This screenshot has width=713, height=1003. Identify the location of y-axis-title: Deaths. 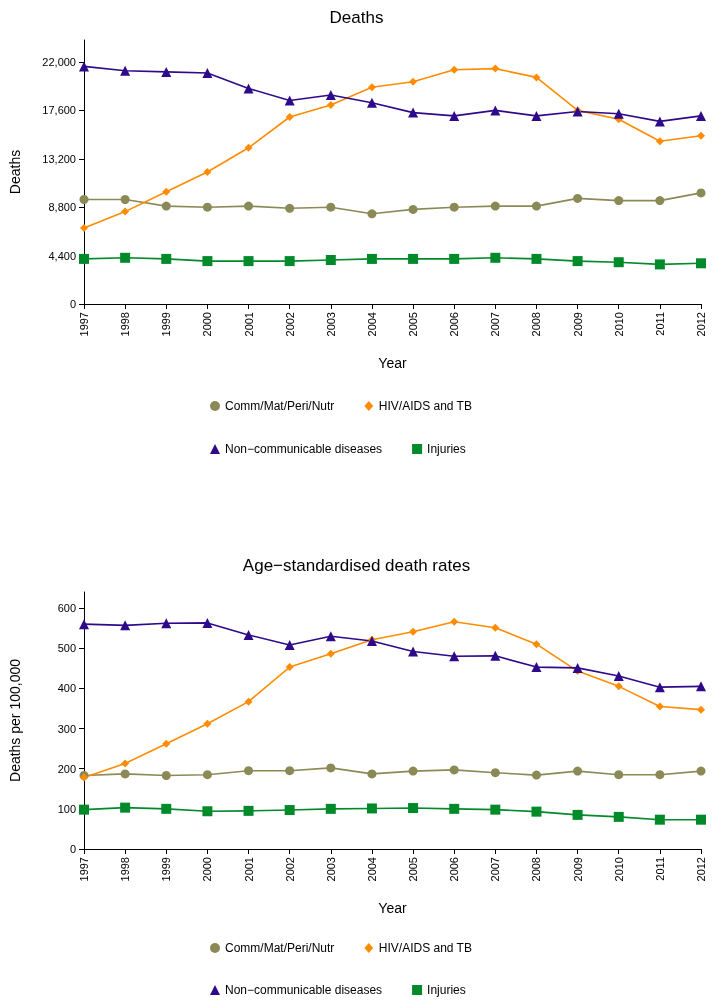
(15, 172).